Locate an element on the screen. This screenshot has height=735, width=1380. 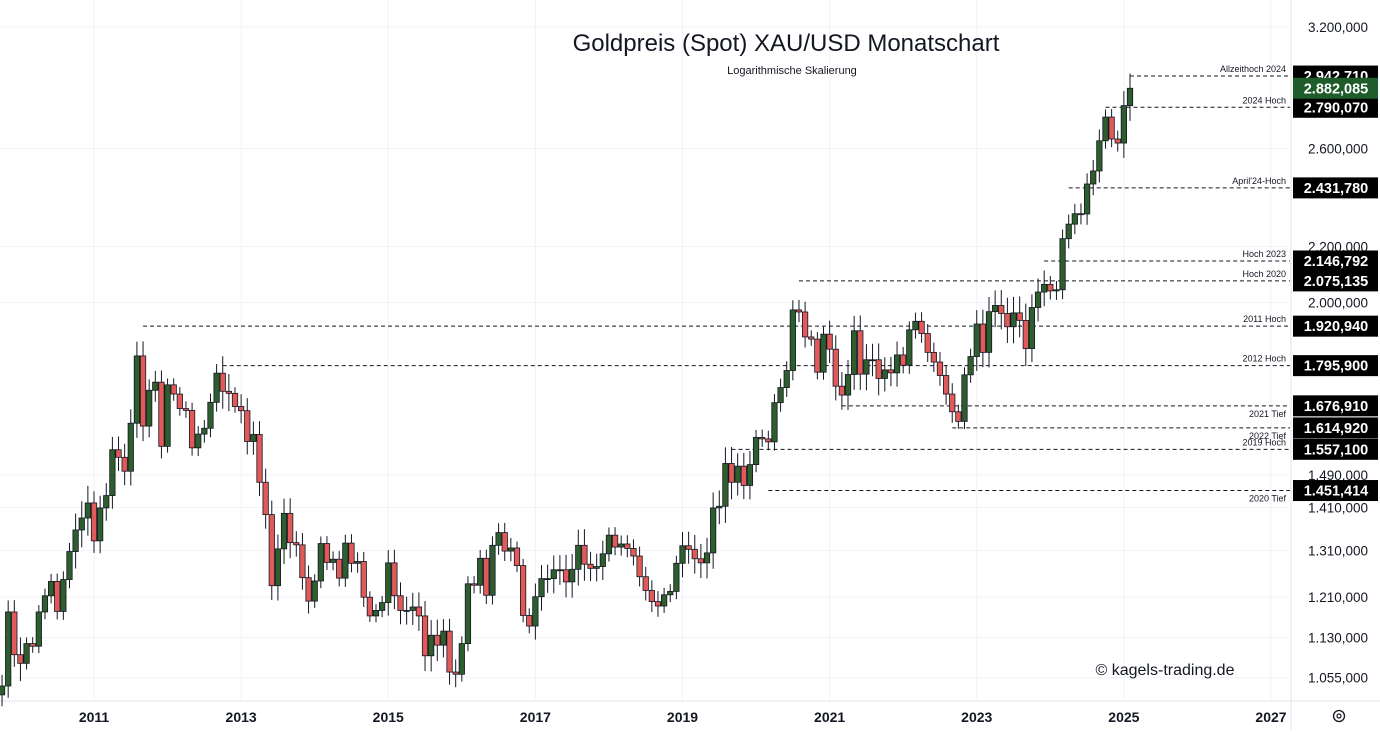
level-price-tag-label: 1.795,900 is located at coordinates (1336, 367).